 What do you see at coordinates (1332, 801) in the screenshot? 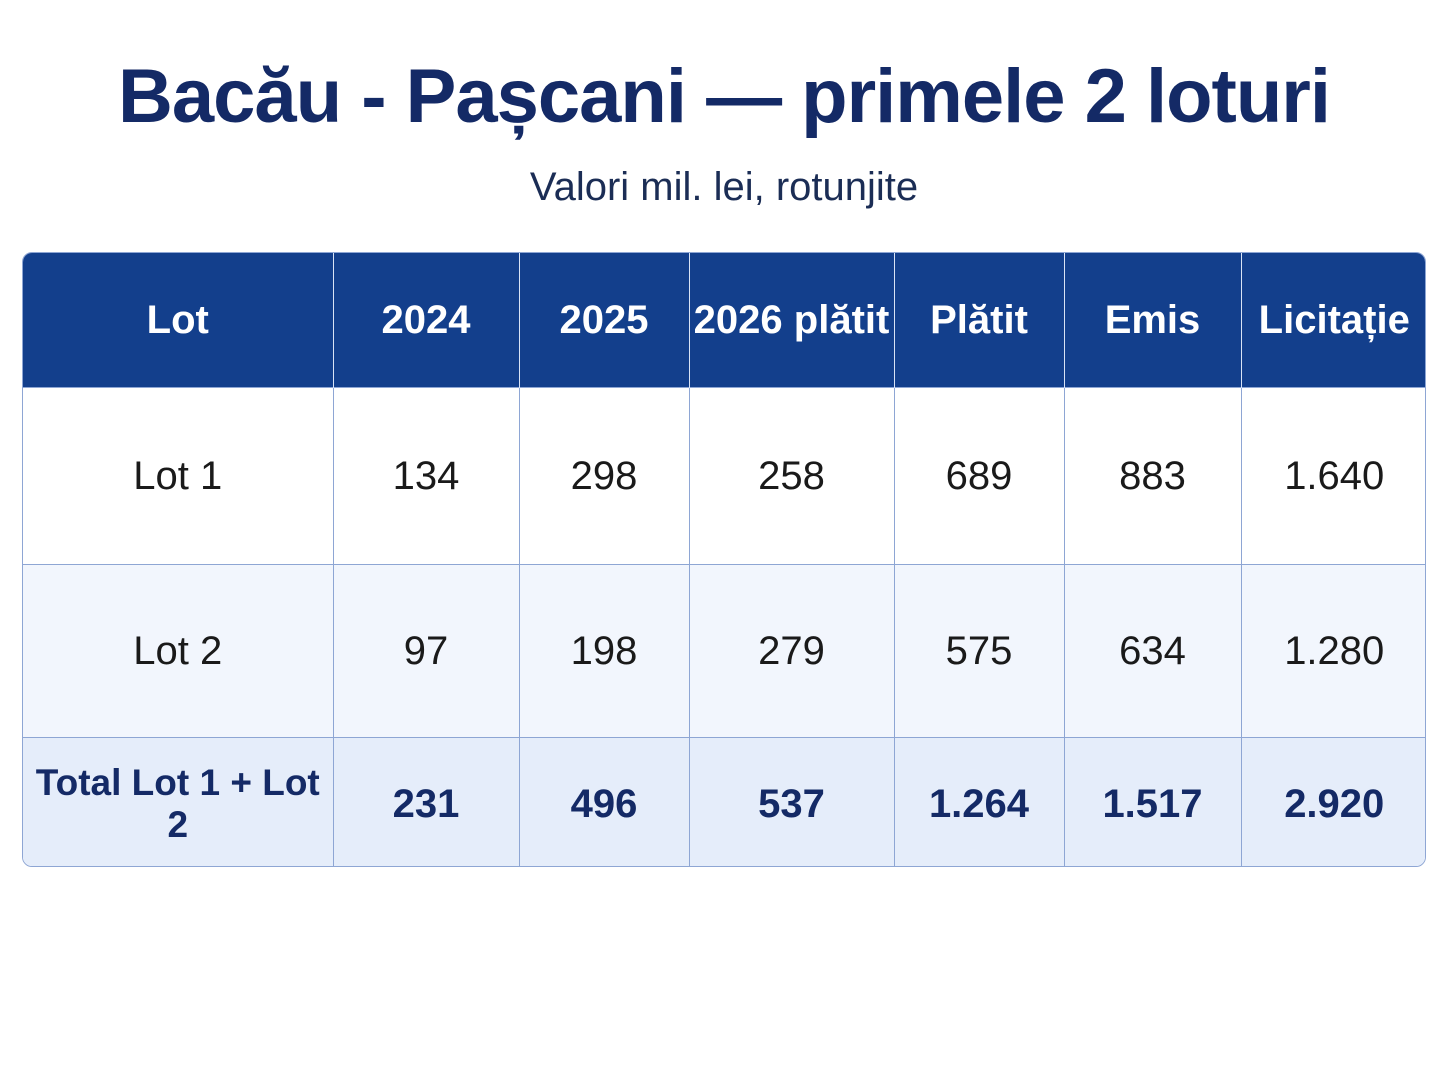
I see `table-cell: 2.920` at bounding box center [1332, 801].